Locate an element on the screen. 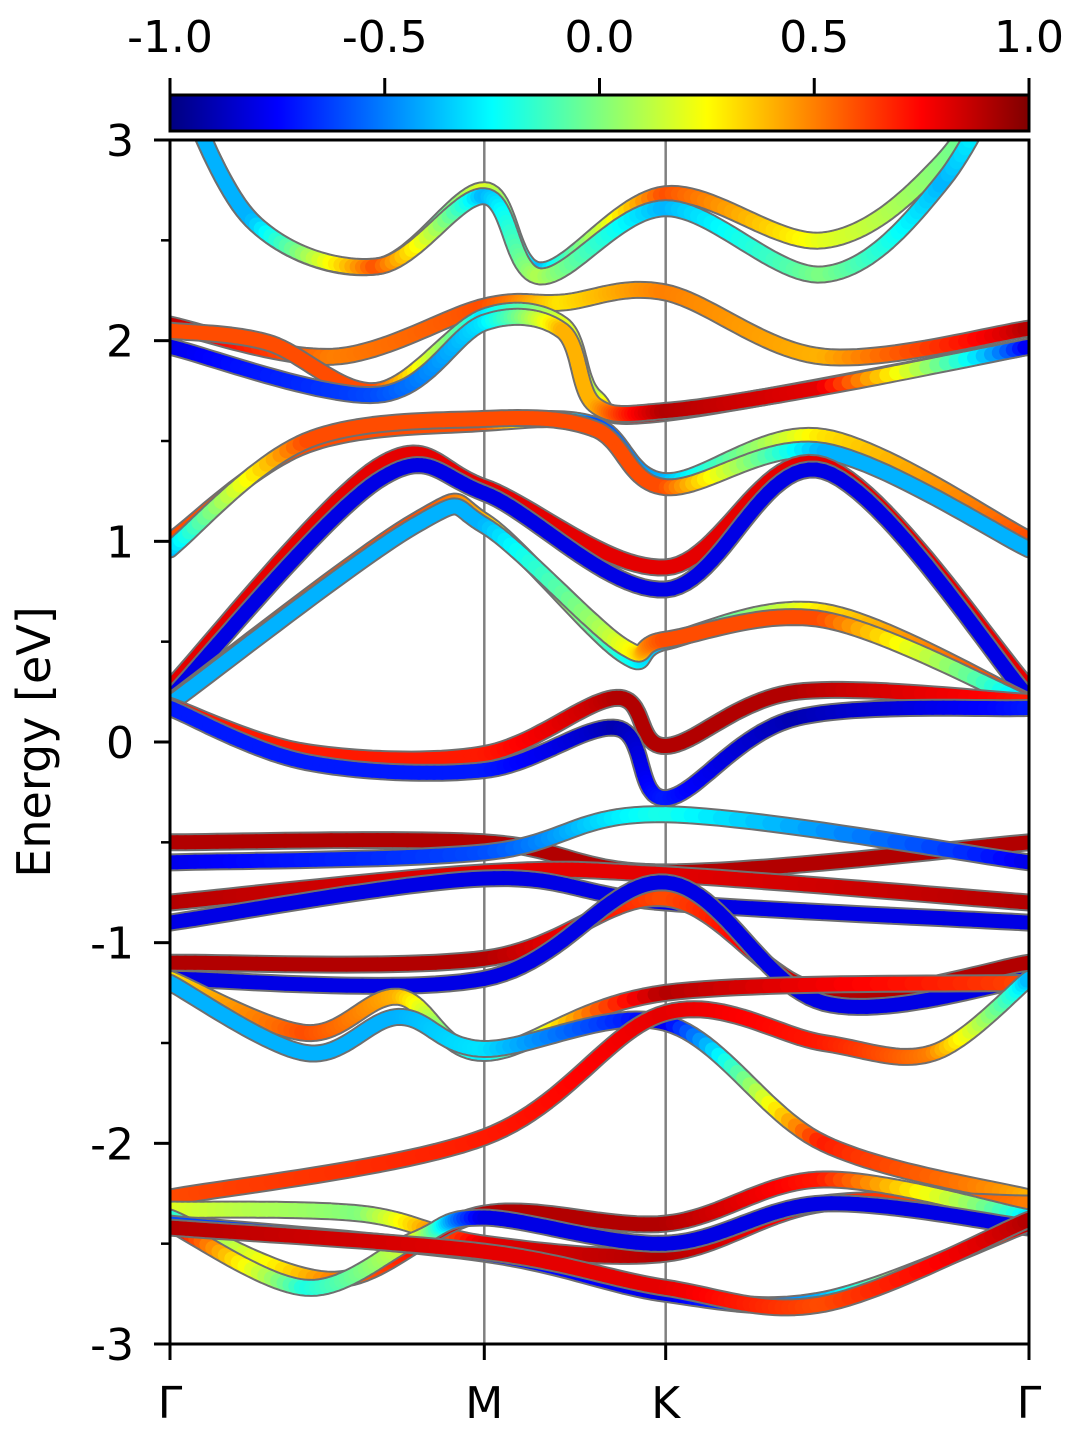 The width and height of the screenshot is (1080, 1440). y-tick-label: -1 is located at coordinates (112, 944).